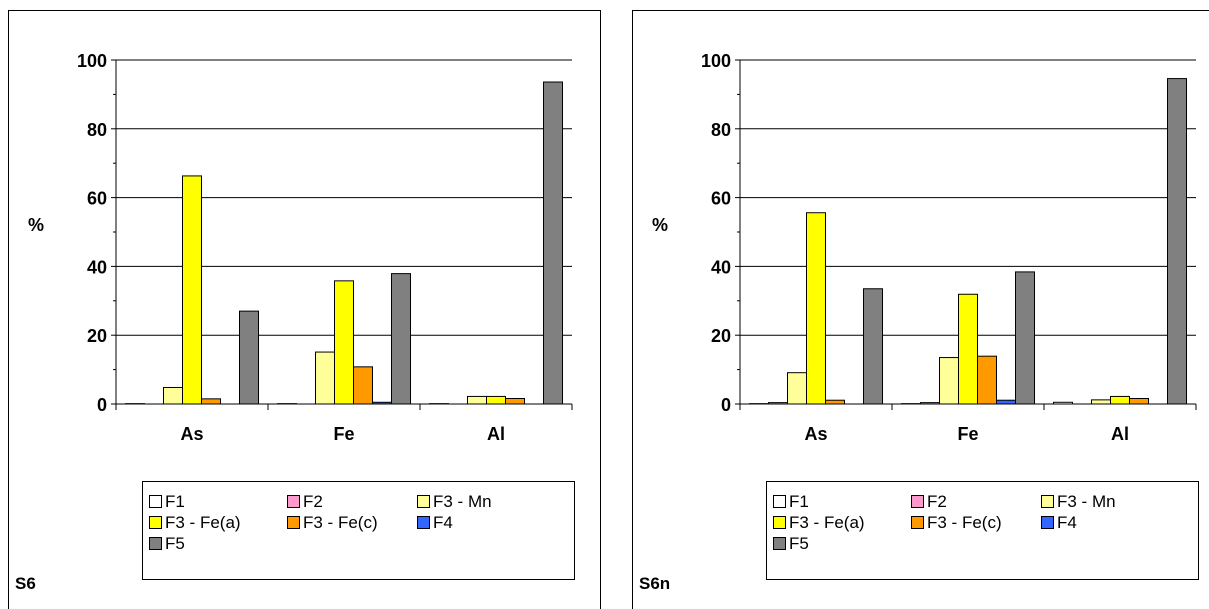  I want to click on panel-label-s6n: S6n, so click(655, 583).